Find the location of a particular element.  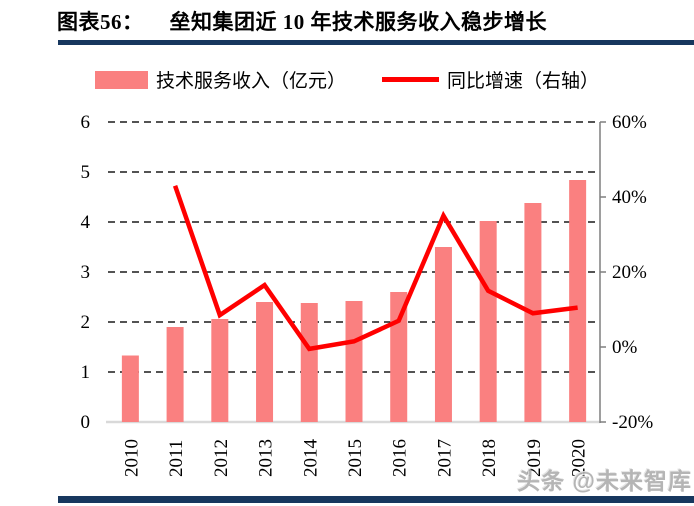

right-axis-label: 40% is located at coordinates (629, 197).